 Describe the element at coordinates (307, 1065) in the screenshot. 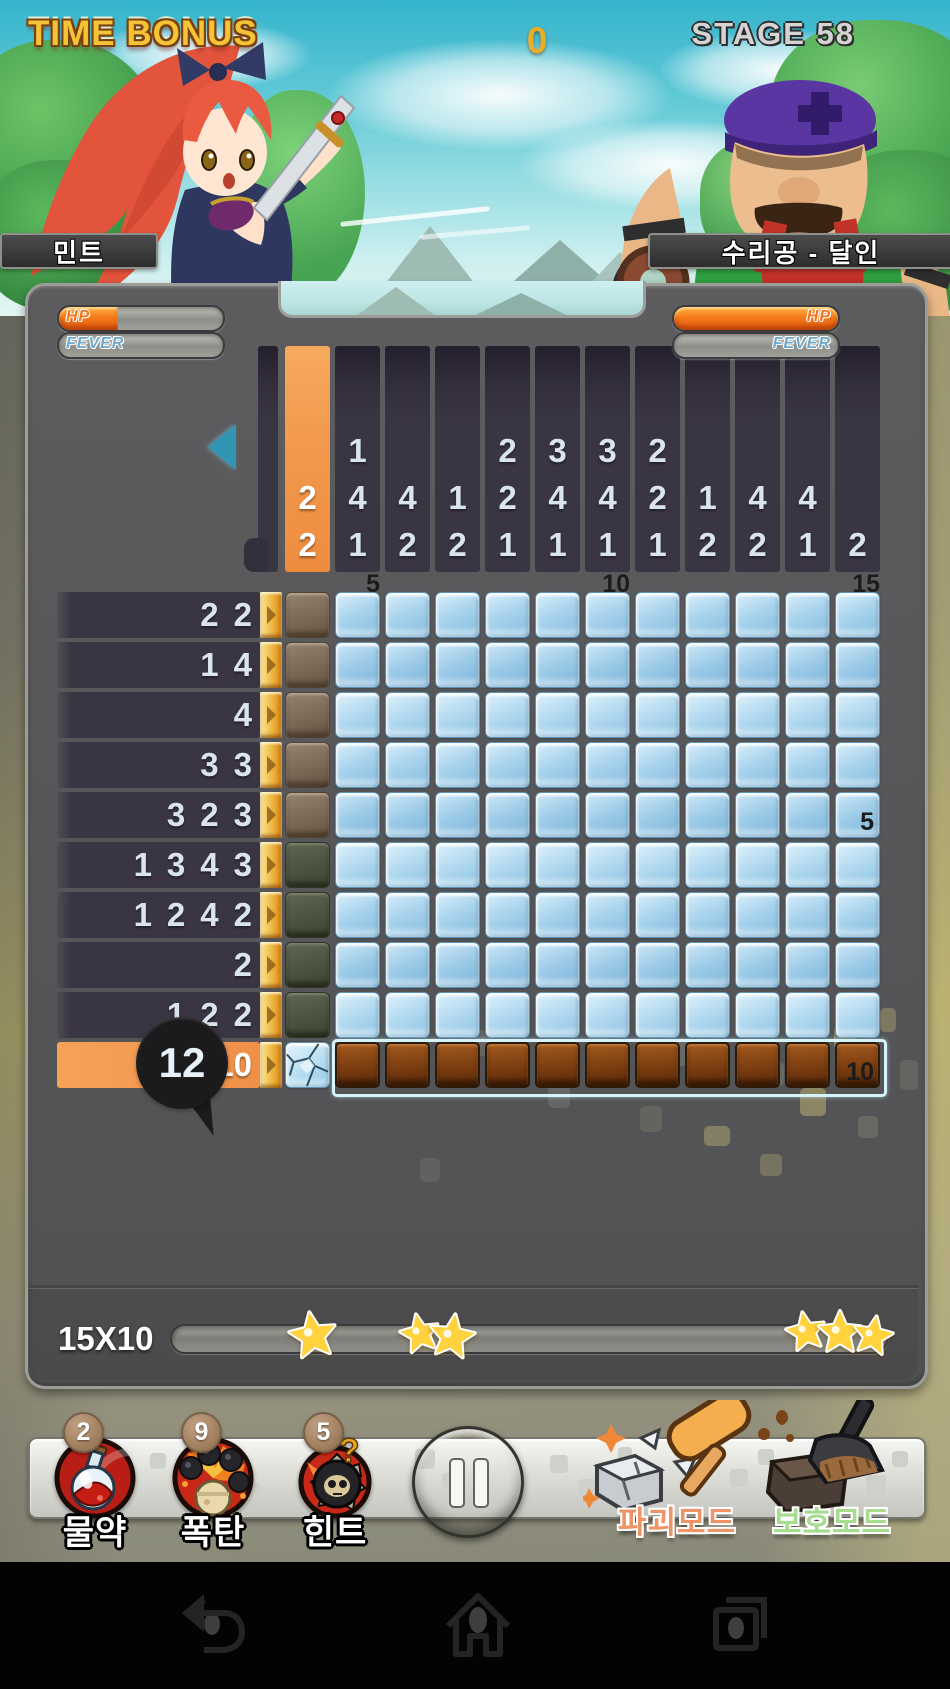

I see `cracked-selected-block` at that location.